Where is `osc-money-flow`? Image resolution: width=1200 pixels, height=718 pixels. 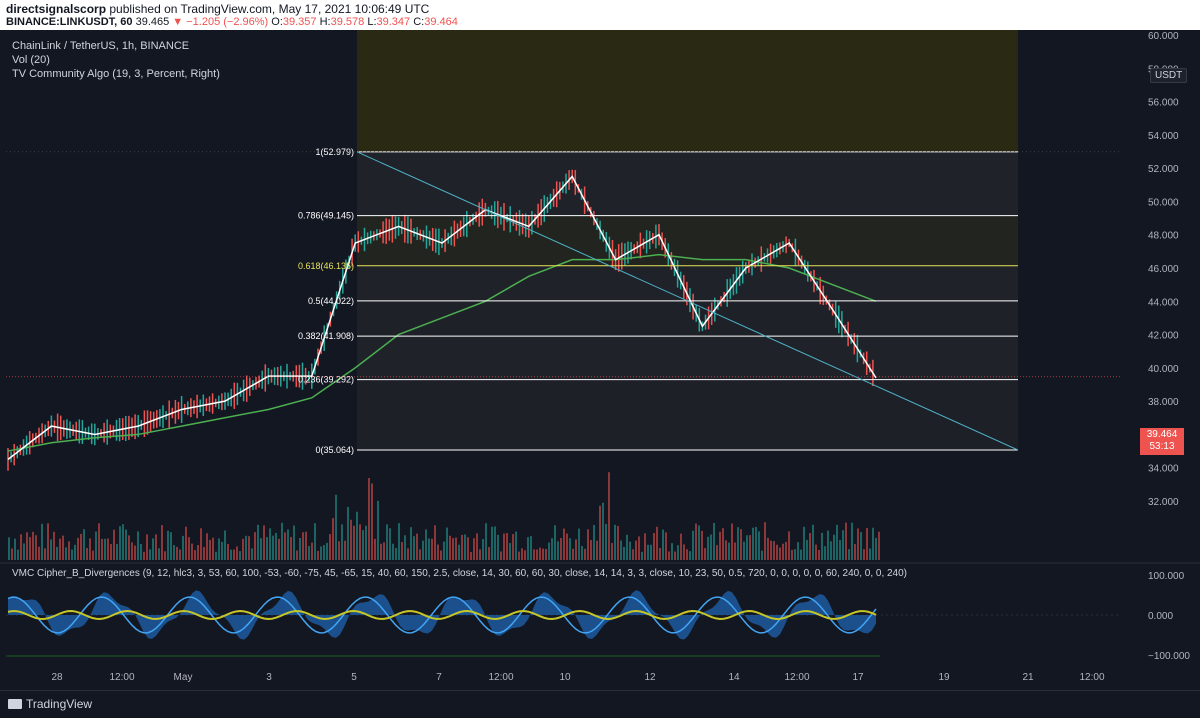 osc-money-flow is located at coordinates (442, 615).